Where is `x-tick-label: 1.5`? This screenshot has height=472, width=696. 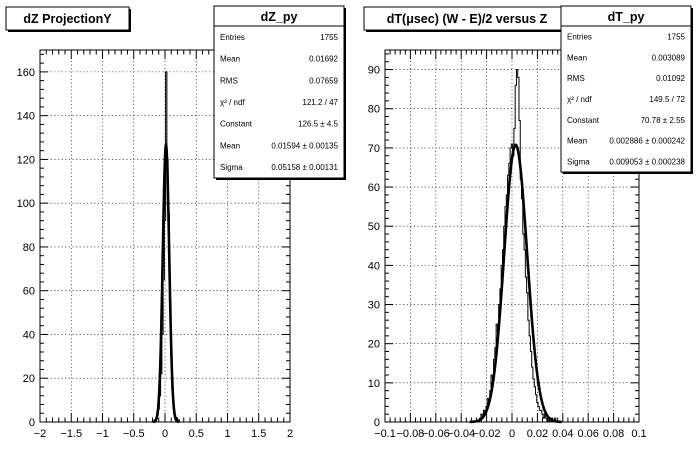 x-tick-label: 1.5 is located at coordinates (258, 434).